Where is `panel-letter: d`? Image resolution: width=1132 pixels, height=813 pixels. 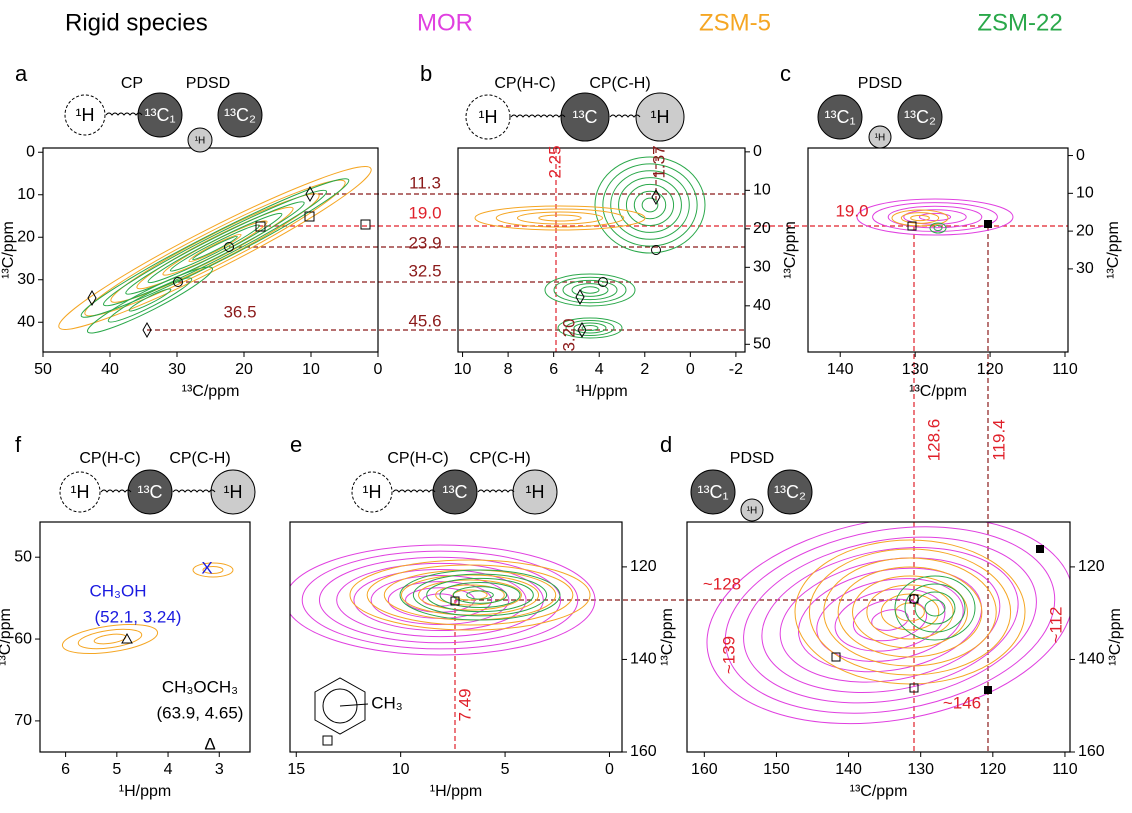
panel-letter: d is located at coordinates (666, 444).